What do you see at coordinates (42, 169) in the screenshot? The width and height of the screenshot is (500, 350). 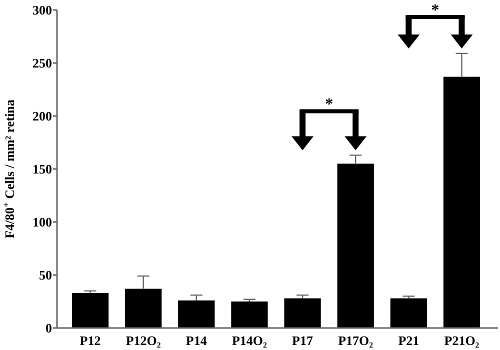 I see `y-tick-label: 150` at bounding box center [42, 169].